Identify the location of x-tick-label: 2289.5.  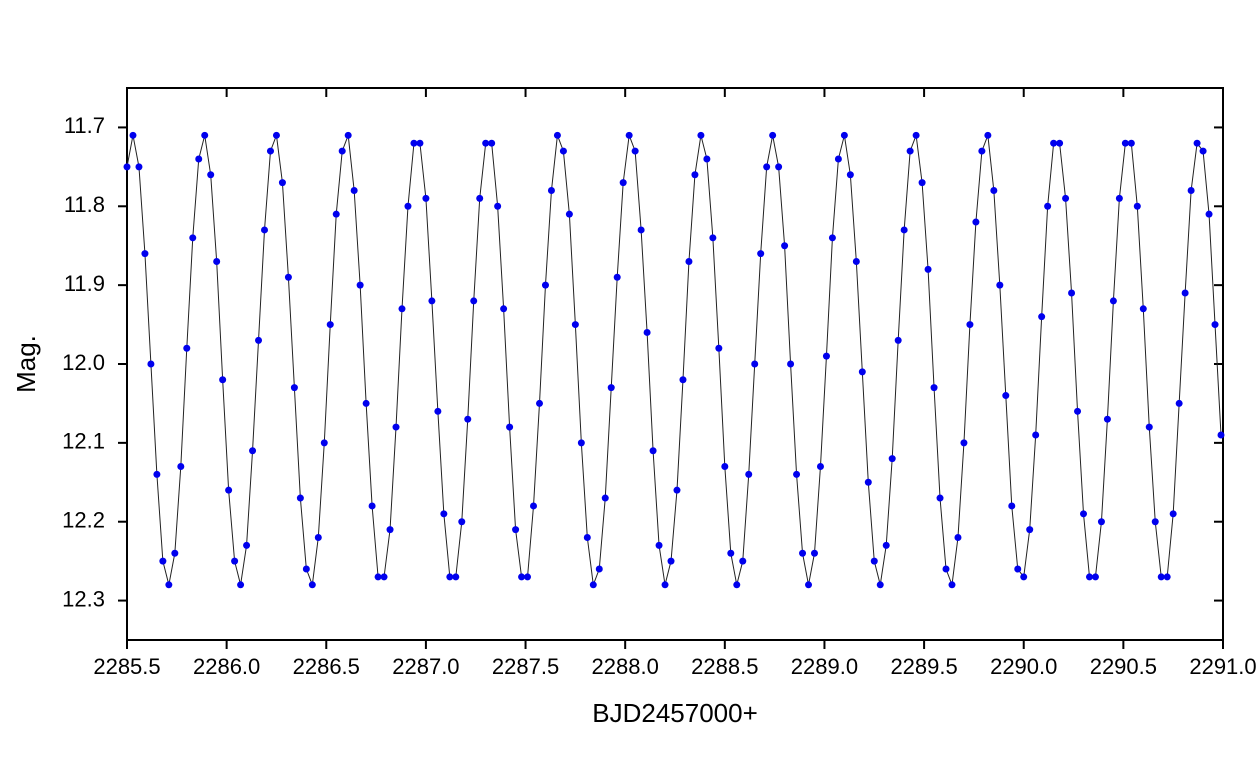
(923, 666).